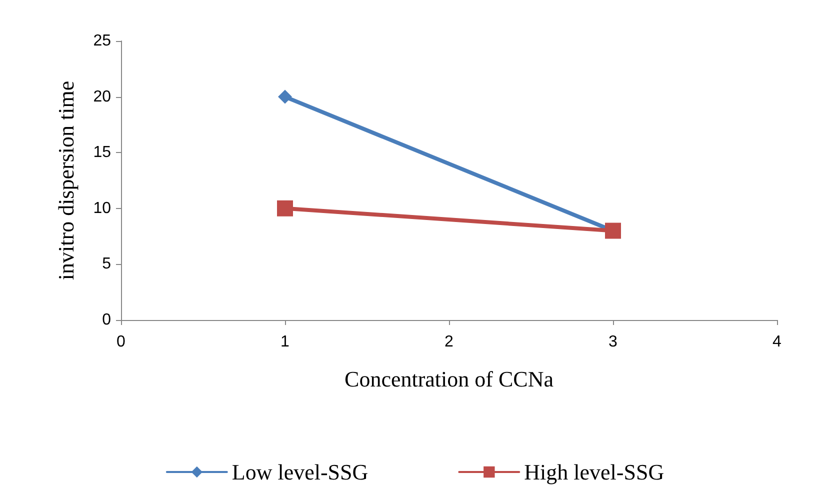 This screenshot has width=830, height=502. What do you see at coordinates (777, 342) in the screenshot?
I see `x-tick-label: 4` at bounding box center [777, 342].